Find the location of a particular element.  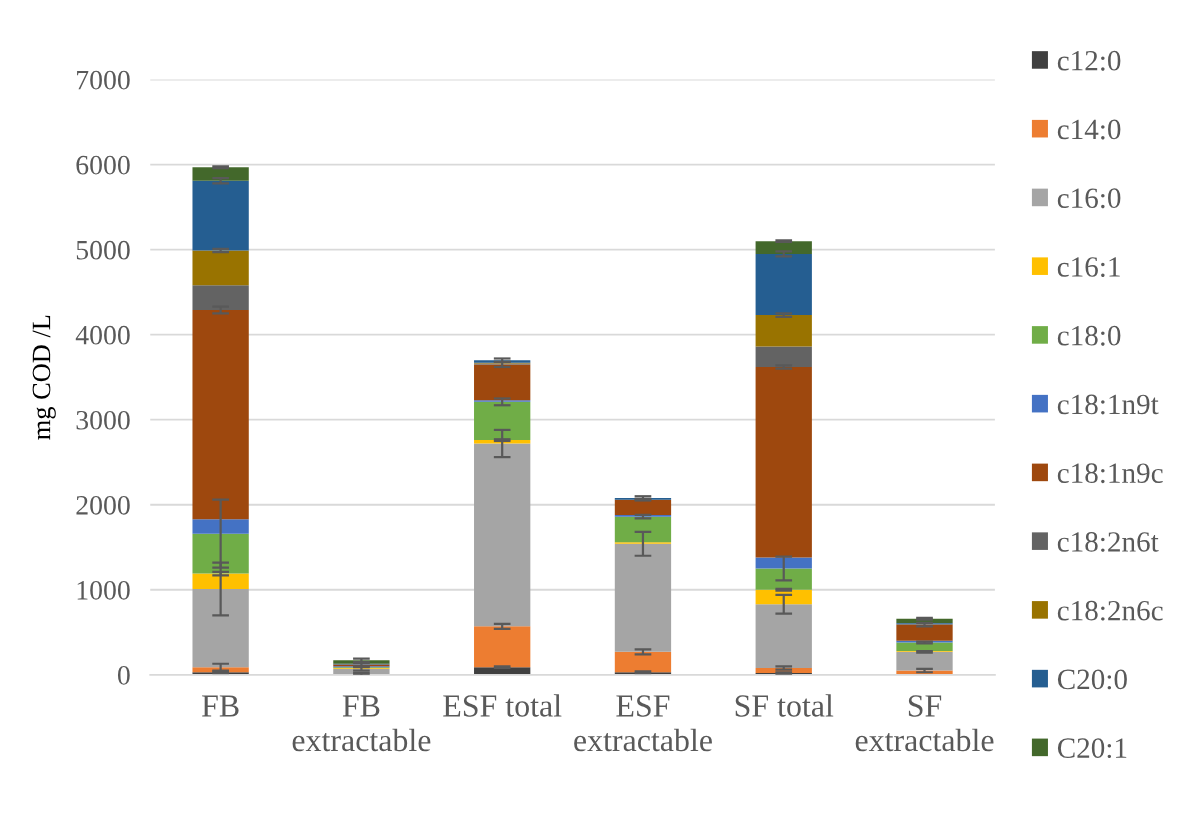

y-tick-label: 5000 is located at coordinates (103, 250).